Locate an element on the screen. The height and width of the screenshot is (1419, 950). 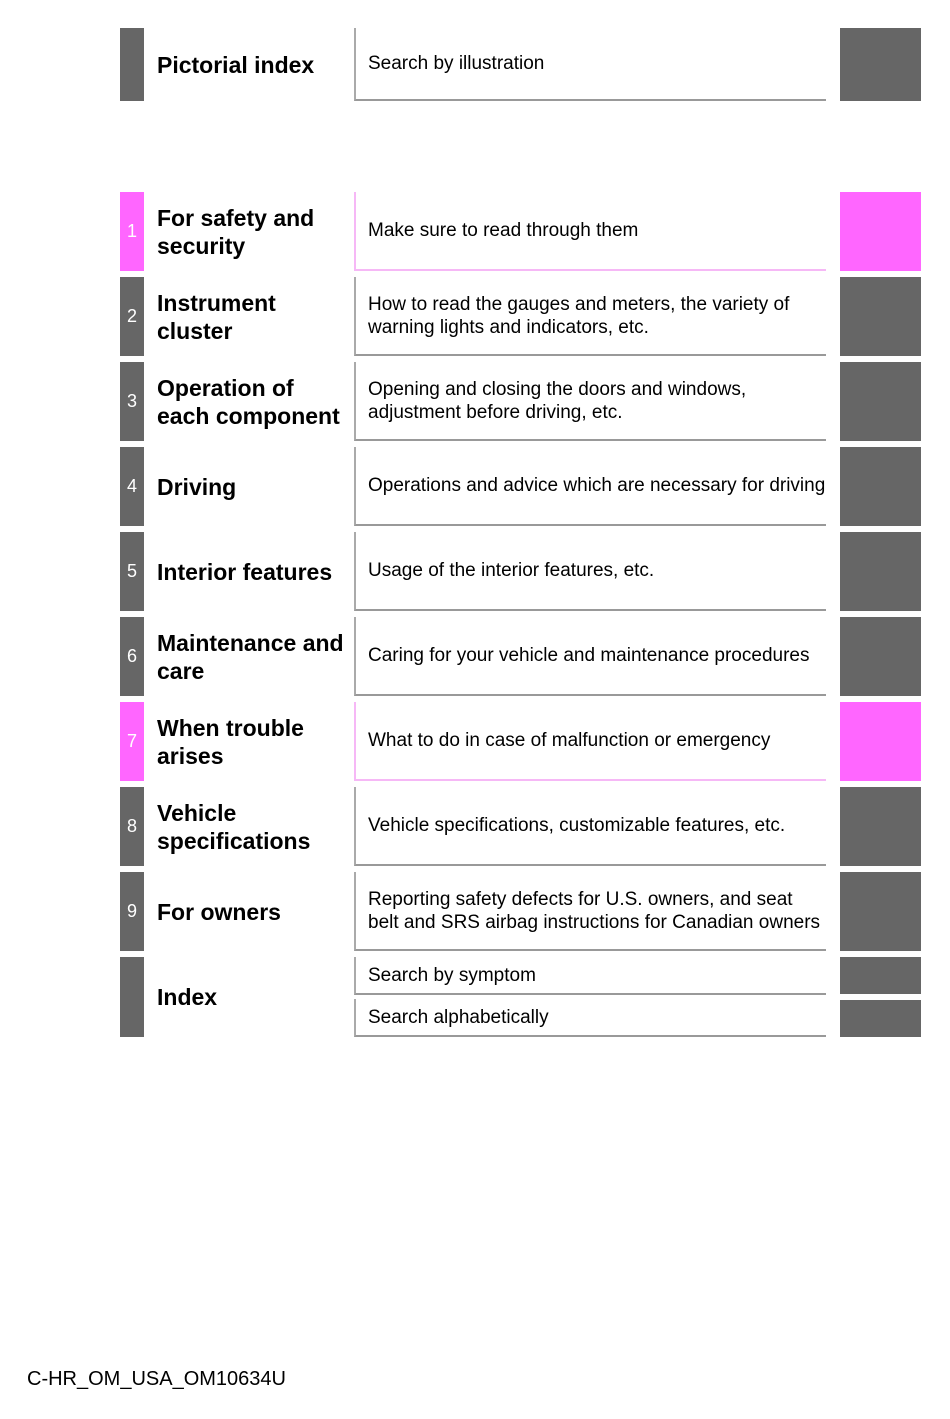
section-title: Pictorial index is located at coordinates (236, 64).